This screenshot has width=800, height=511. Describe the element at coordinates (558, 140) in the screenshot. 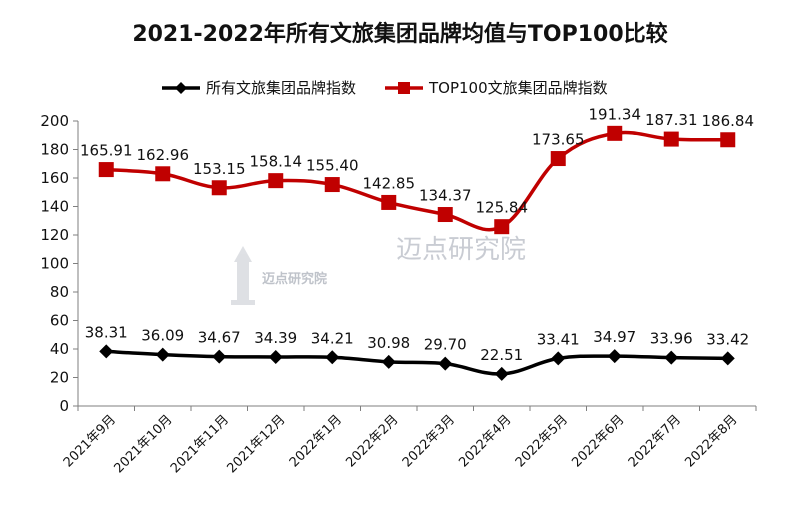

I see `data-label: 173.65` at that location.